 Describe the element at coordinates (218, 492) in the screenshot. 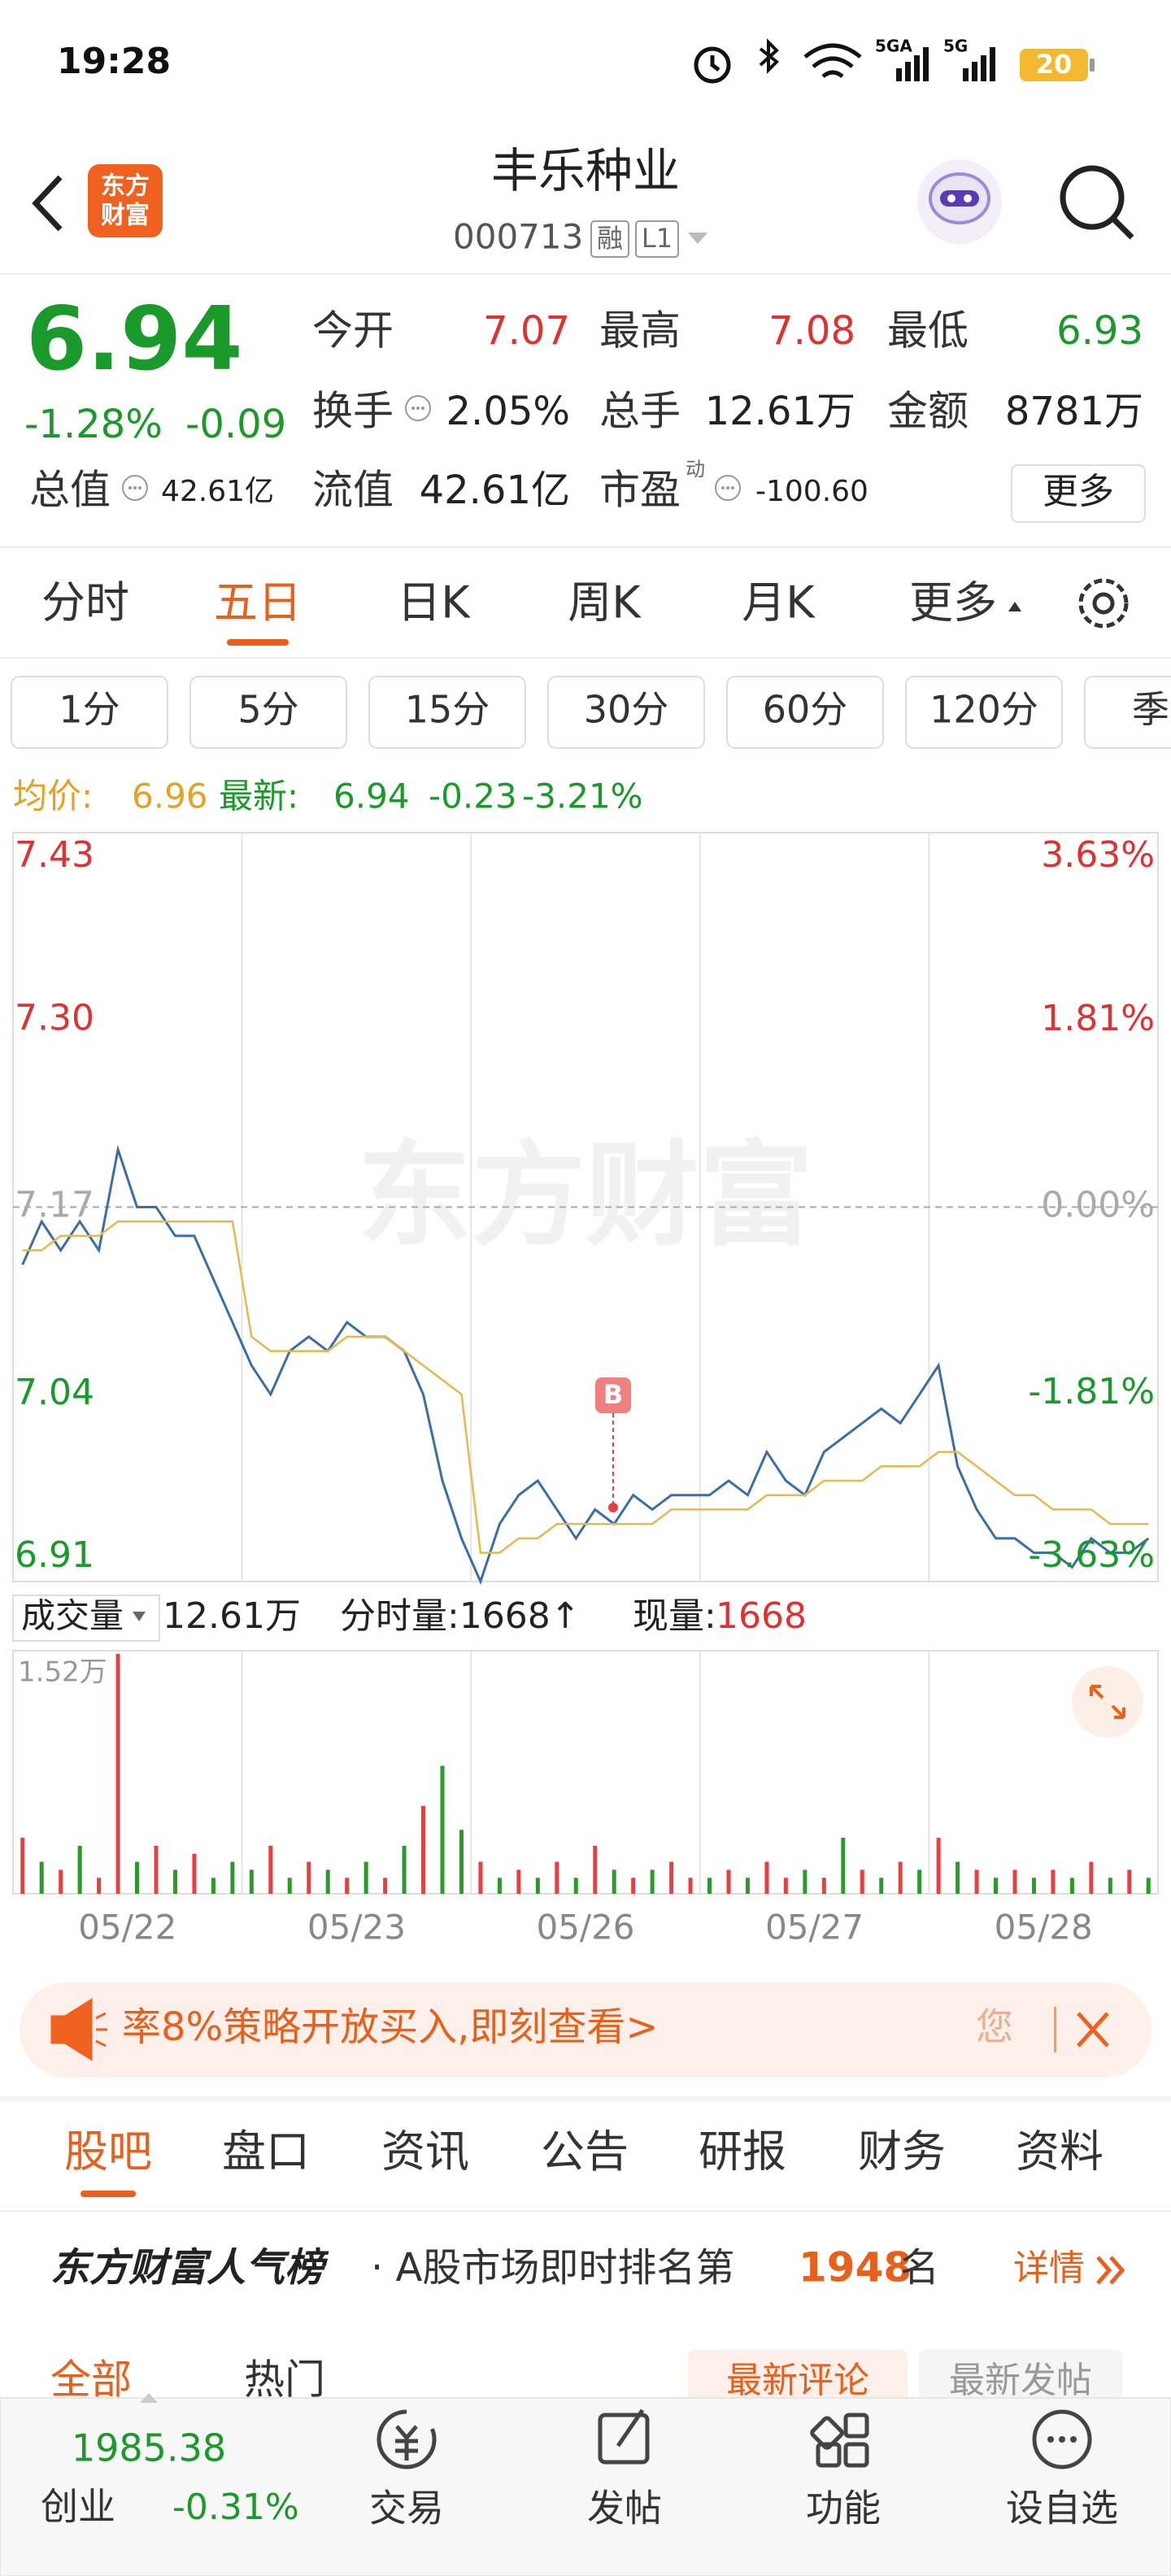

I see `quote-value: 42.61亿` at that location.